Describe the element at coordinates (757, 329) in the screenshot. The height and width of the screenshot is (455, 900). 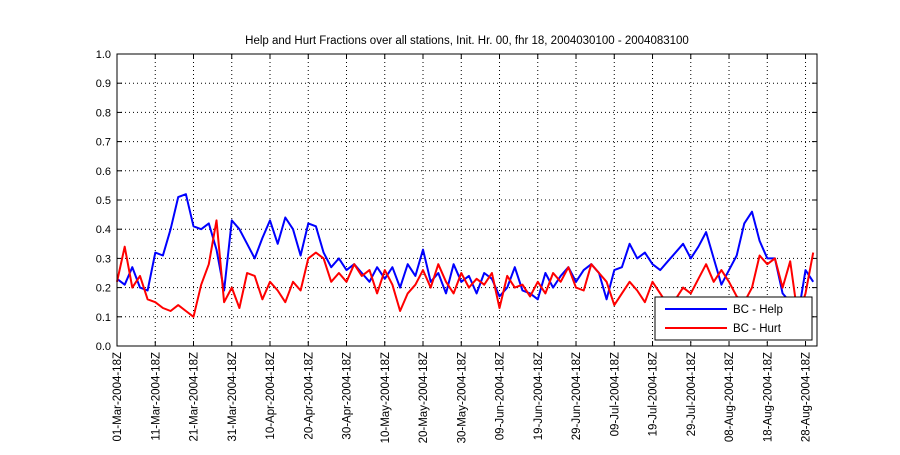
I see `legend-label-hurt: BC - Hurt` at that location.